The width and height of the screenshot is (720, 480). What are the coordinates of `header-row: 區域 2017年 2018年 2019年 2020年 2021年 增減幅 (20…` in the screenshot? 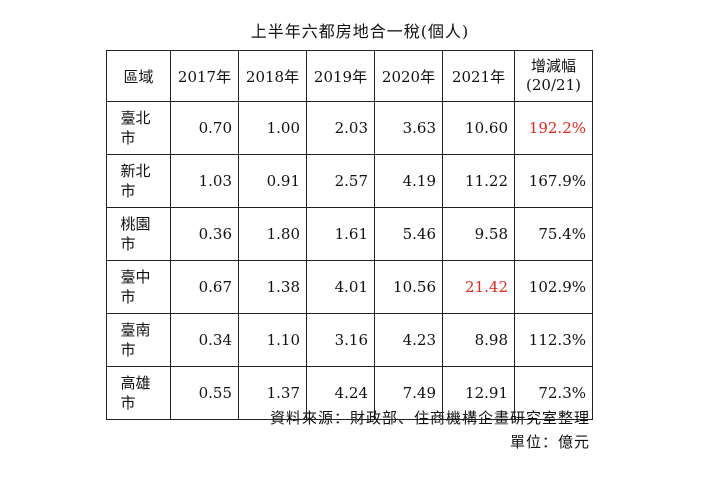 It's located at (349, 76).